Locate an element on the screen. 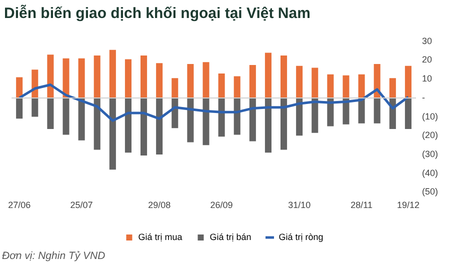 The width and height of the screenshot is (450, 270). y-tick-label: - is located at coordinates (423, 97).